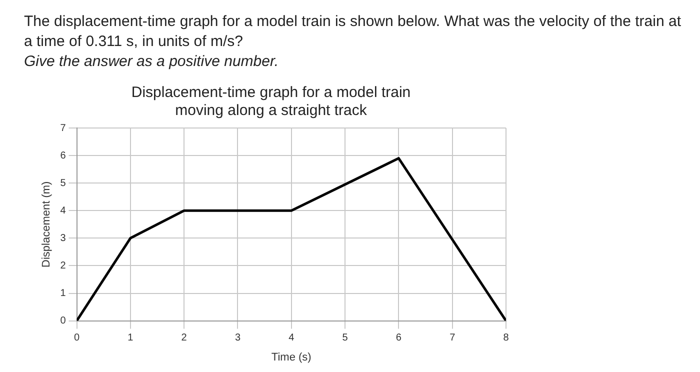  Describe the element at coordinates (63, 183) in the screenshot. I see `y-tick-label: 5` at that location.